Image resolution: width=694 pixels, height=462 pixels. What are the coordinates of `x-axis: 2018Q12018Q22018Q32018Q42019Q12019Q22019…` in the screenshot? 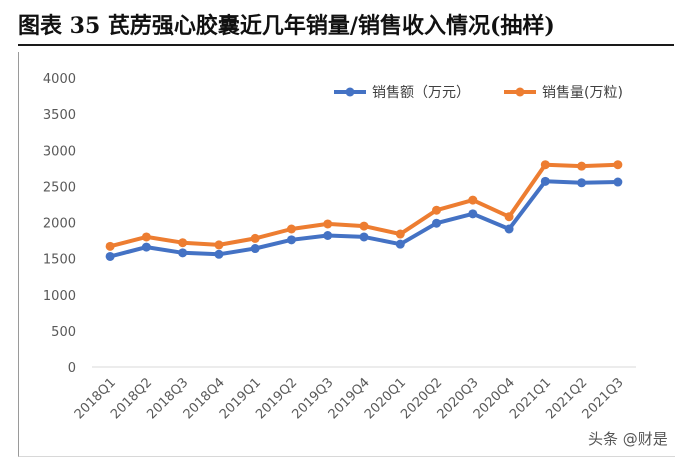 It's located at (354, 394).